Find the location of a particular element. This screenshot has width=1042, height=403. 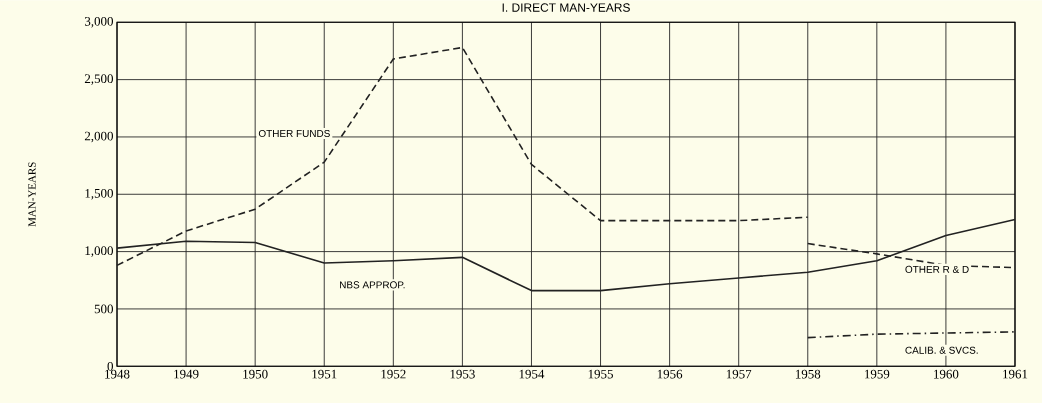

y-tick-label: 500 is located at coordinates (103, 309).